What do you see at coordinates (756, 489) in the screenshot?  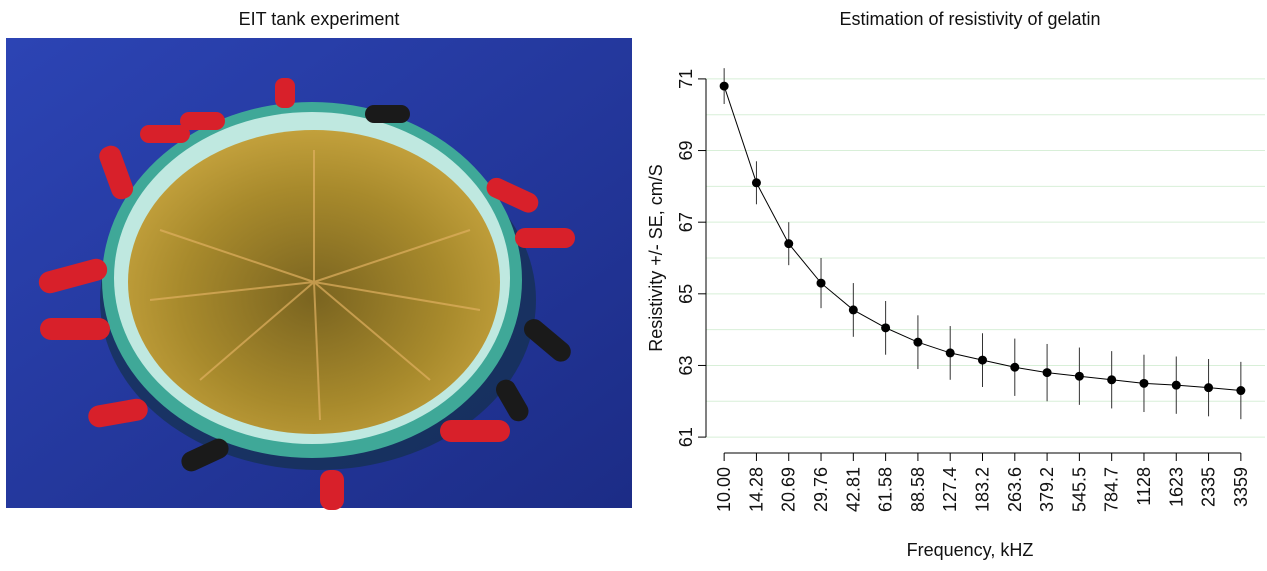 I see `x-tick-label: 14.28` at bounding box center [756, 489].